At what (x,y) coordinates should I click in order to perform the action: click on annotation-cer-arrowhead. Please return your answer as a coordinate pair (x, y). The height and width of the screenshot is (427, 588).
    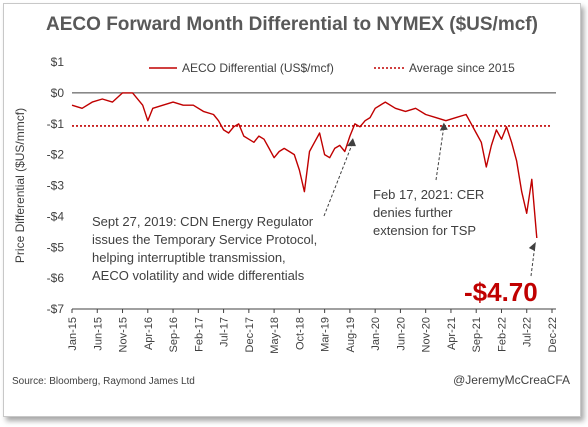
    Looking at the image, I should click on (443, 126).